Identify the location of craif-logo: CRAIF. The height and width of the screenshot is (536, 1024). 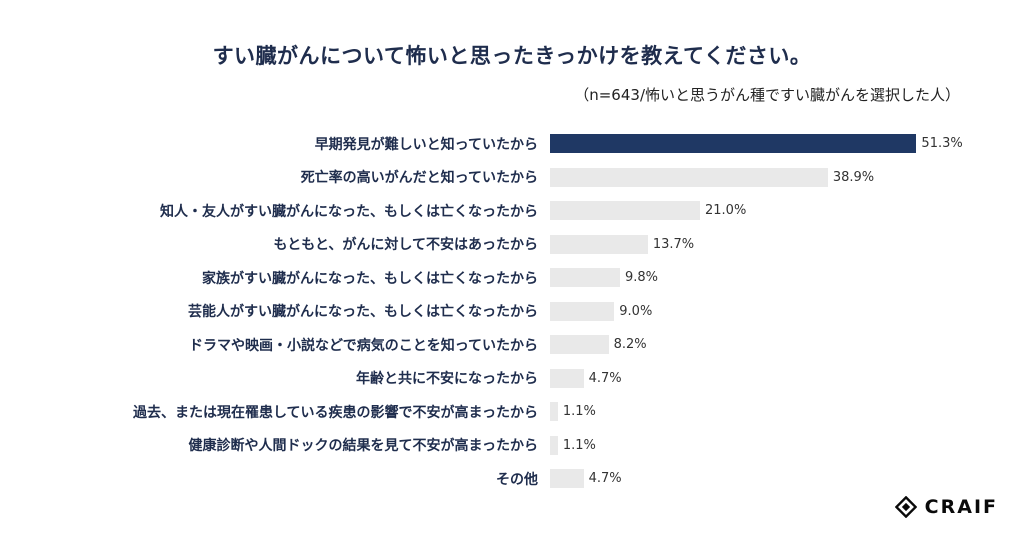
(946, 507).